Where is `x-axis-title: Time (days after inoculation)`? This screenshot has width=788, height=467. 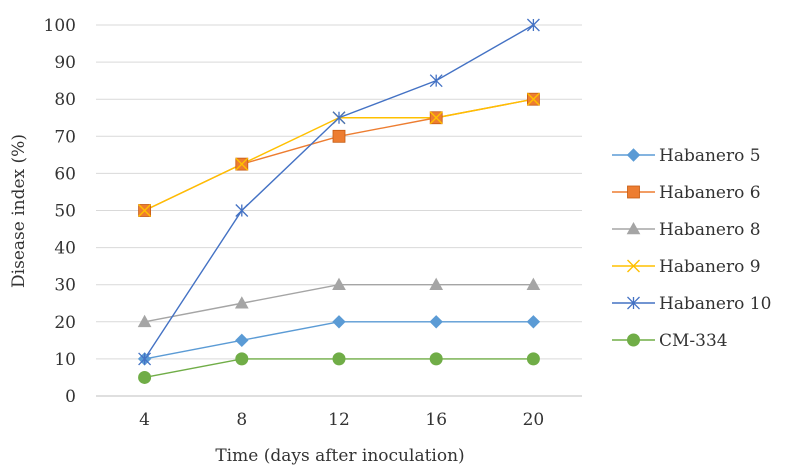 x-axis-title: Time (days after inoculation) is located at coordinates (339, 456).